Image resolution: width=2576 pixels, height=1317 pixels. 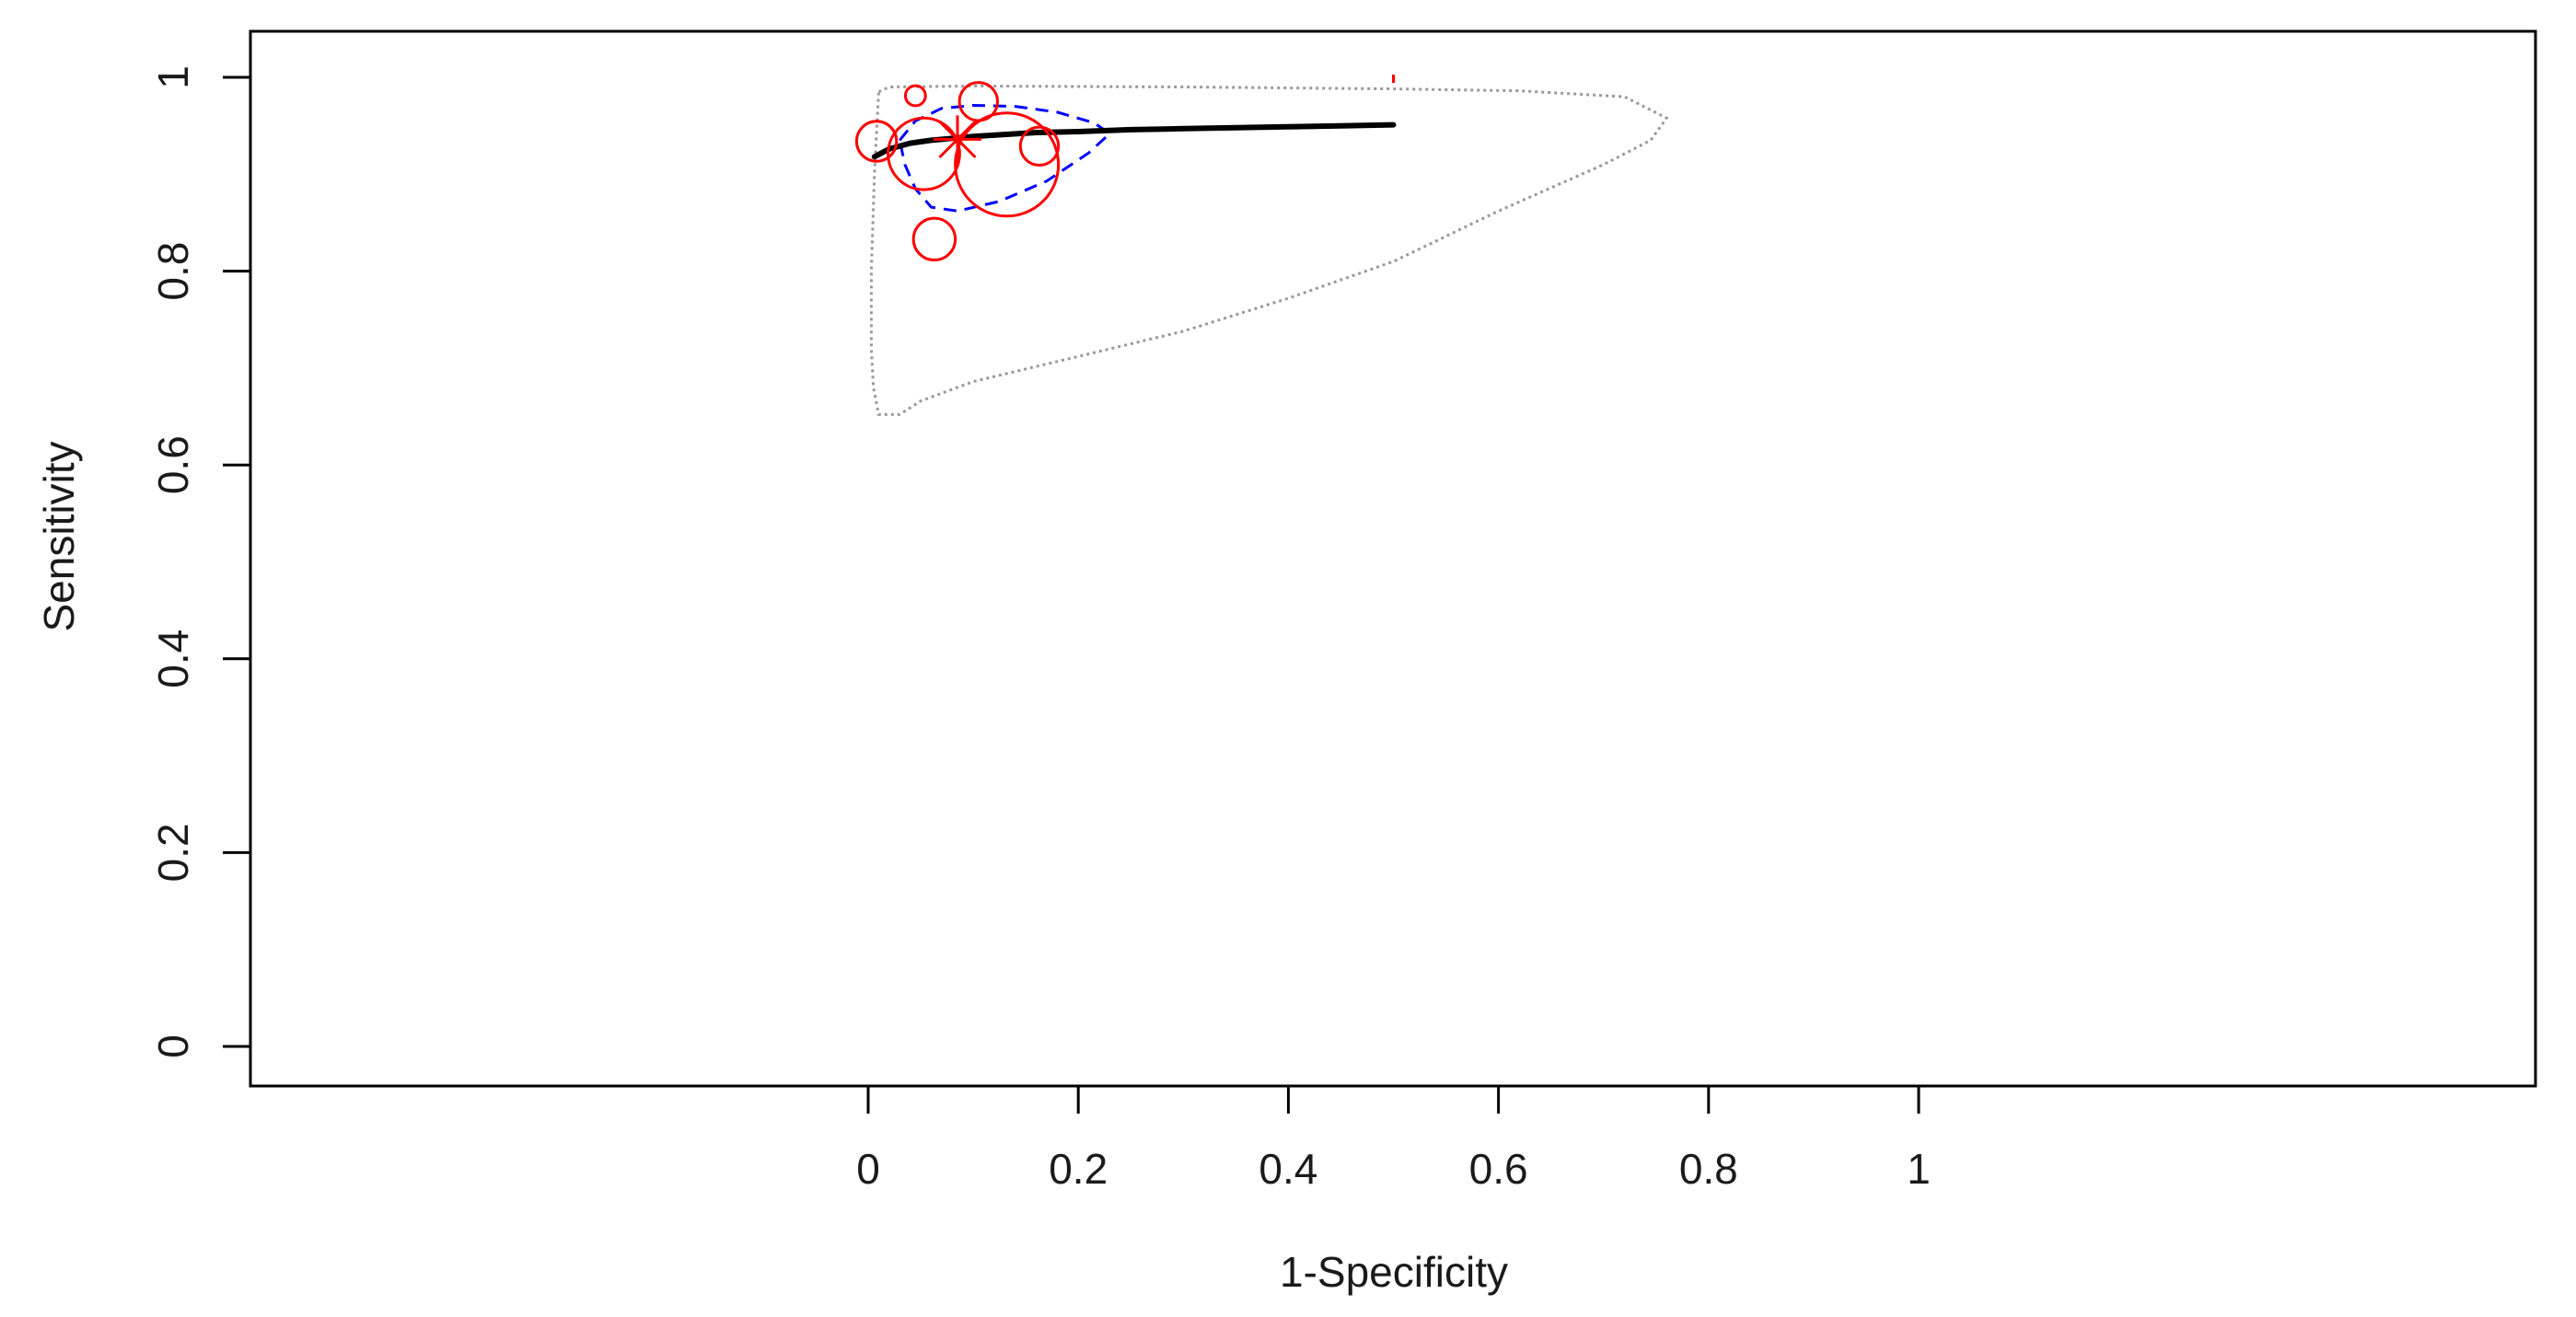 What do you see at coordinates (173, 852) in the screenshot?
I see `y-tick-label-1: 0.2` at bounding box center [173, 852].